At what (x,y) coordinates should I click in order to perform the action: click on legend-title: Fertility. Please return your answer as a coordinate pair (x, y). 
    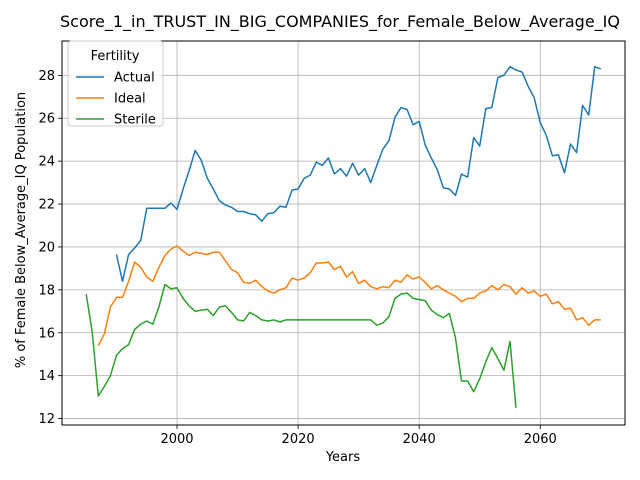
    Looking at the image, I should click on (115, 56).